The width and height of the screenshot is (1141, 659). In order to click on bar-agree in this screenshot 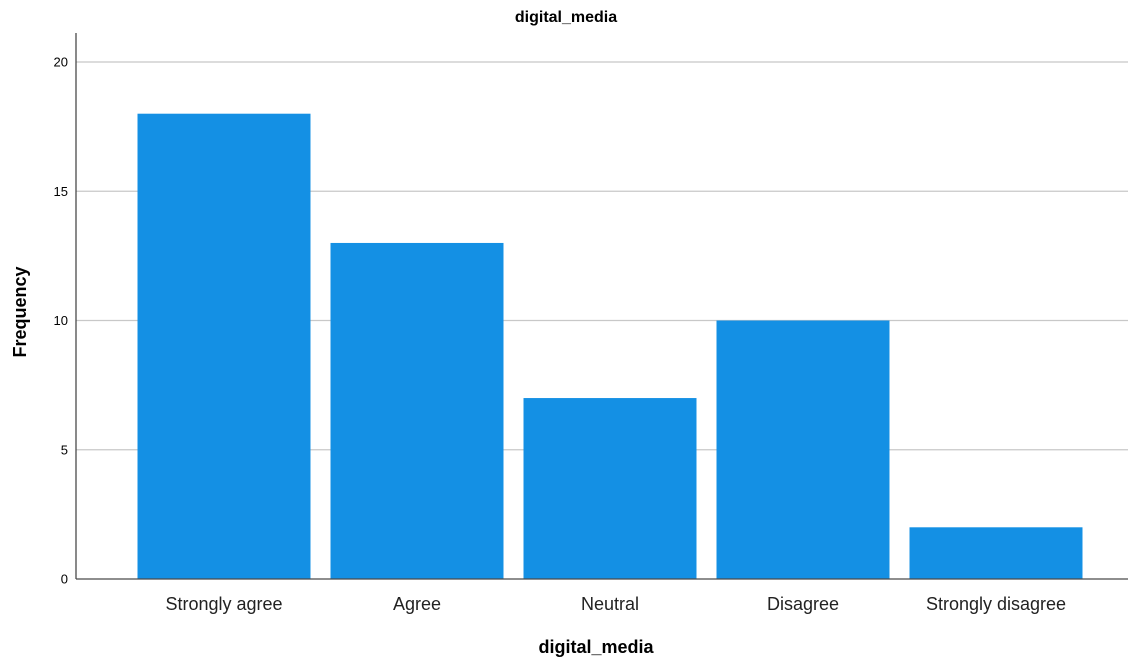, I will do `click(417, 410)`.